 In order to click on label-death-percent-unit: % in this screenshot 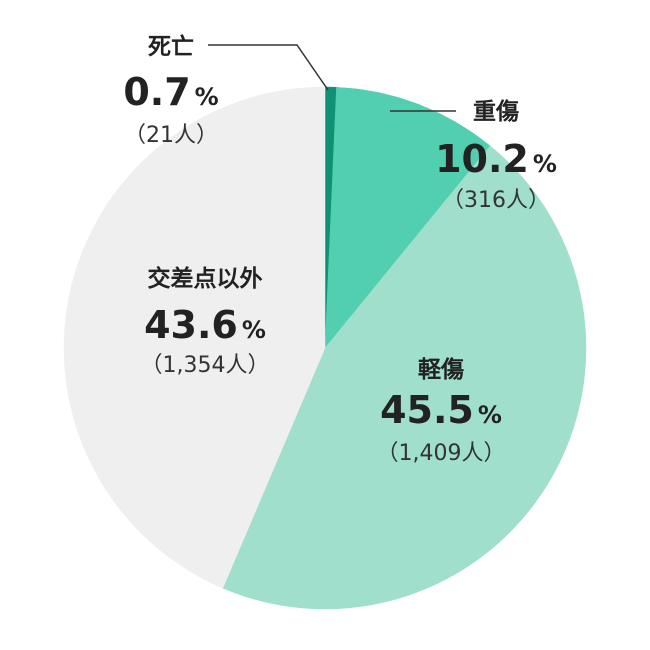, I will do `click(207, 97)`.